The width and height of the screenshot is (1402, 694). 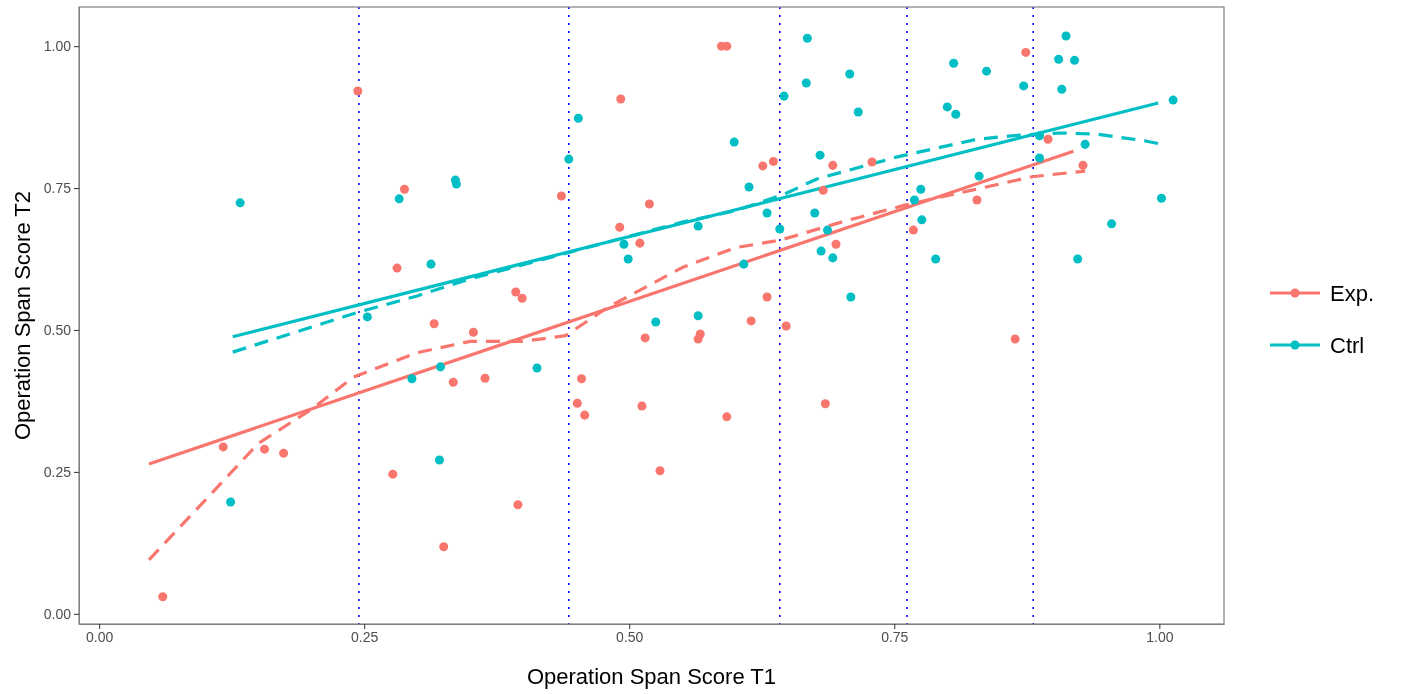 What do you see at coordinates (1347, 345) in the screenshot?
I see `legend-label: Ctrl` at bounding box center [1347, 345].